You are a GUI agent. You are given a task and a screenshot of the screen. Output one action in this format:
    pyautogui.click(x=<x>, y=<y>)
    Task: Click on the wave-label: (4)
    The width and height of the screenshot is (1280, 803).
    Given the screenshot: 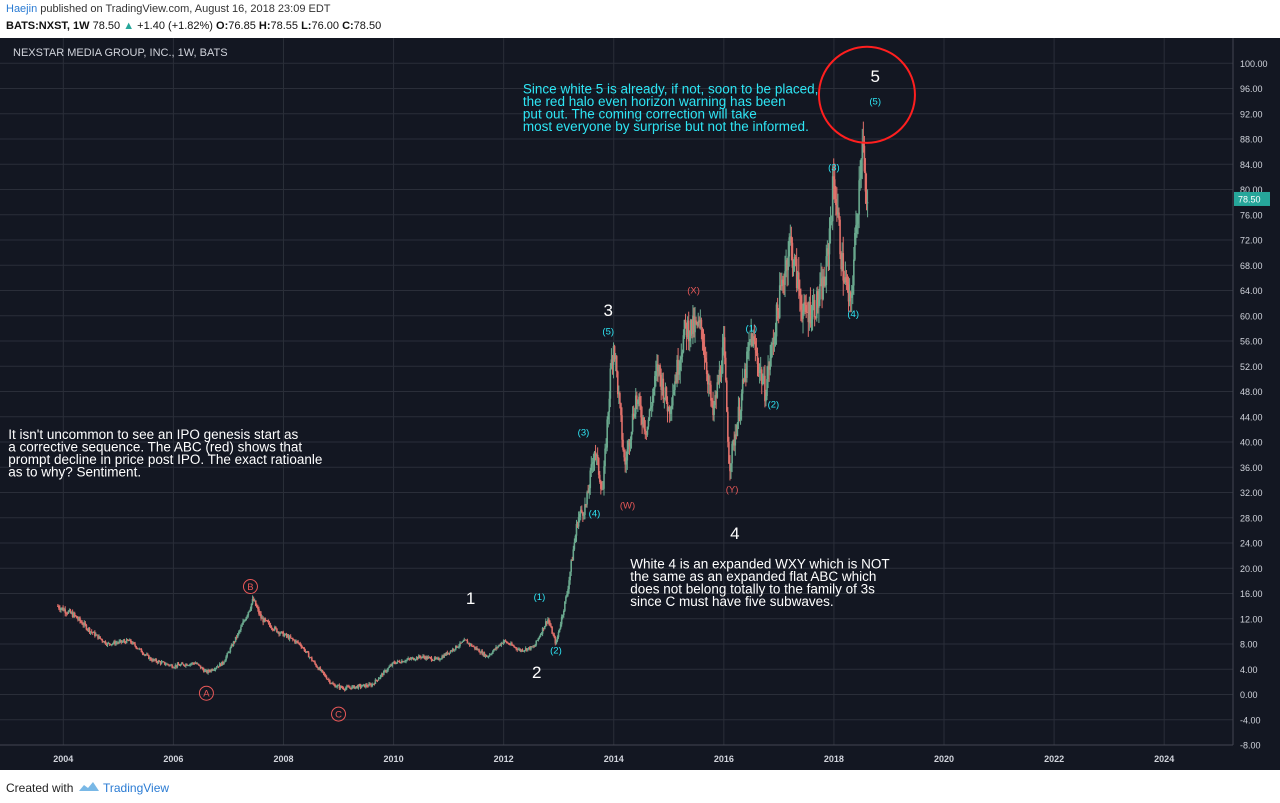 What is the action you would take?
    pyautogui.click(x=595, y=513)
    